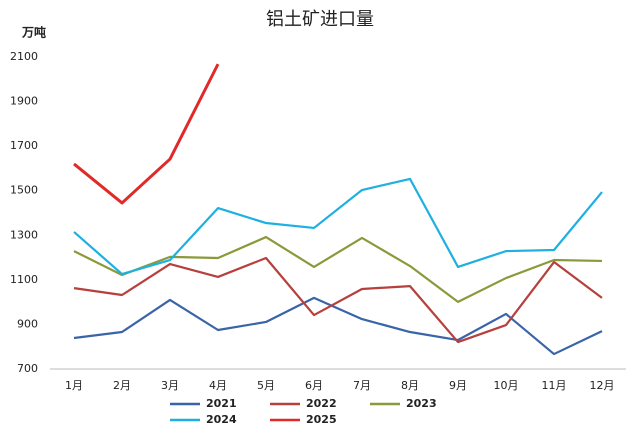 The image size is (640, 441). What do you see at coordinates (410, 385) in the screenshot?
I see `x-tick-label: 8月` at bounding box center [410, 385].